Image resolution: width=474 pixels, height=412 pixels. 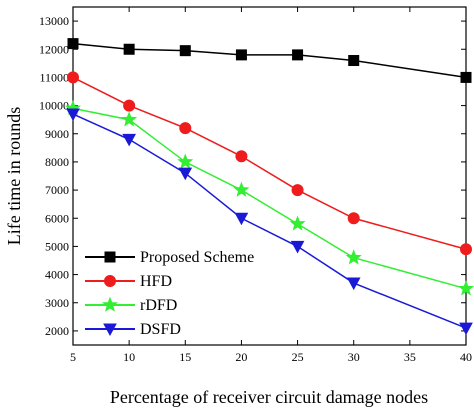 What do you see at coordinates (298, 357) in the screenshot?
I see `x-tick-label: 25` at bounding box center [298, 357].